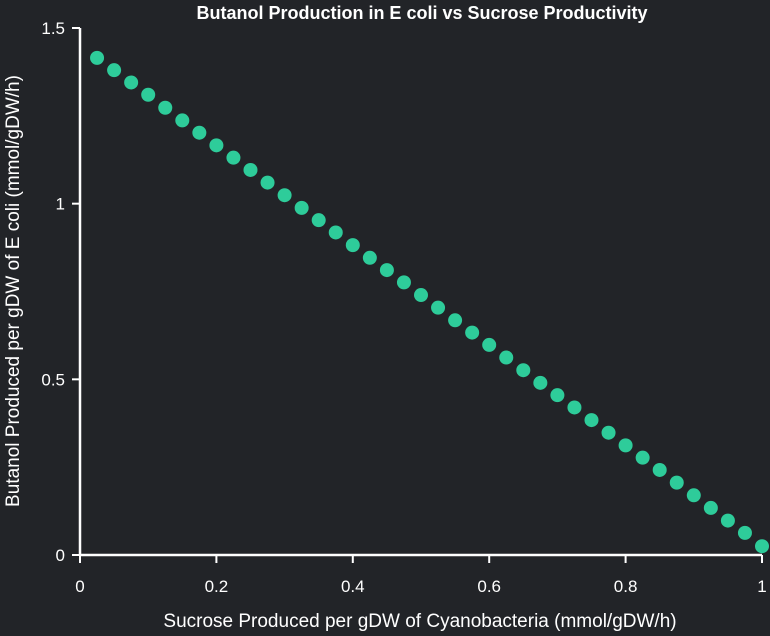 Image resolution: width=770 pixels, height=636 pixels. Describe the element at coordinates (53, 28) in the screenshot. I see `y-tick-label: 1.5` at that location.